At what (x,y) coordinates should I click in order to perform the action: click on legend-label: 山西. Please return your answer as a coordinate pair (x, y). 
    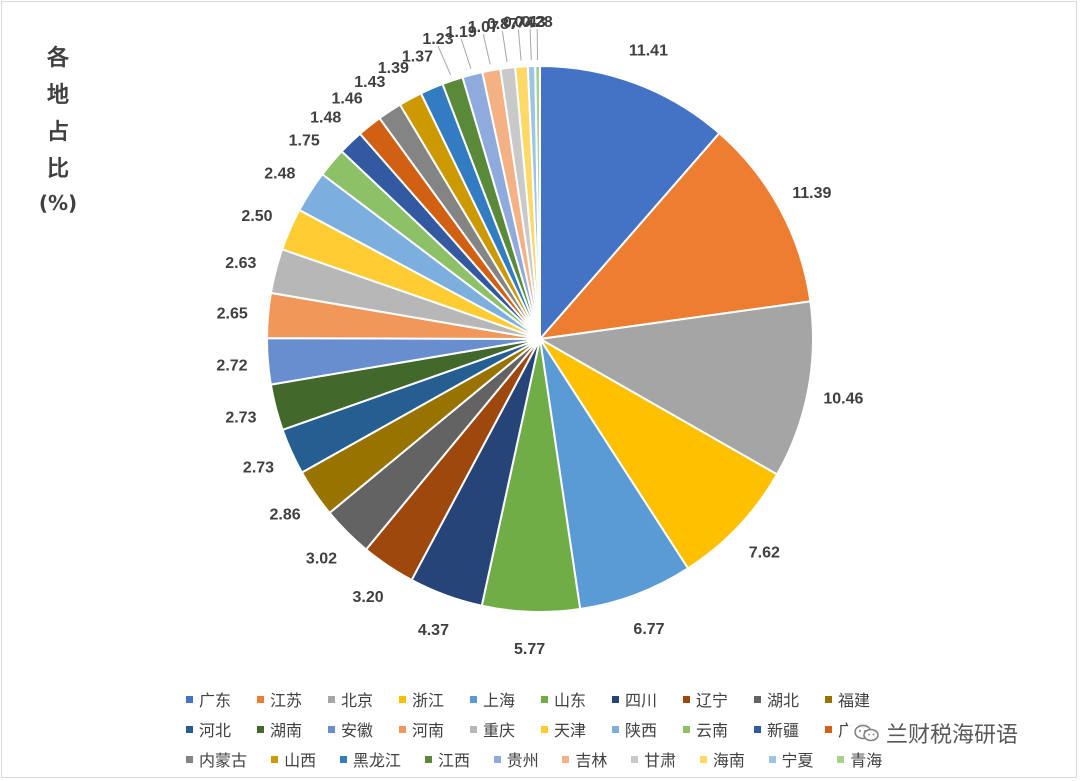
    Looking at the image, I should click on (300, 760).